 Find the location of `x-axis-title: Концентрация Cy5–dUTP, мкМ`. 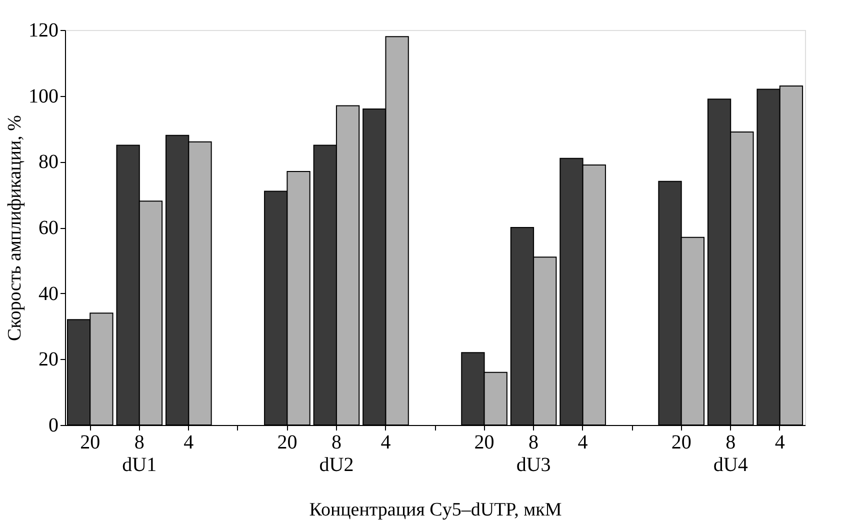

x-axis-title: Концентрация Cy5–dUTP, мкМ is located at coordinates (435, 510).